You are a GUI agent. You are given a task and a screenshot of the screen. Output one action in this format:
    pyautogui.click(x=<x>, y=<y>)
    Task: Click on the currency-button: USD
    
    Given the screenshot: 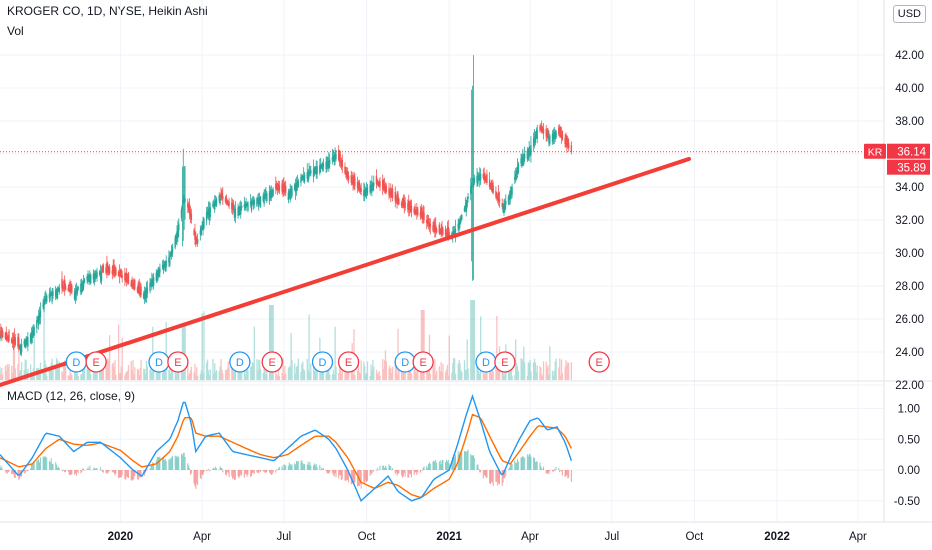 What is the action you would take?
    pyautogui.click(x=909, y=14)
    